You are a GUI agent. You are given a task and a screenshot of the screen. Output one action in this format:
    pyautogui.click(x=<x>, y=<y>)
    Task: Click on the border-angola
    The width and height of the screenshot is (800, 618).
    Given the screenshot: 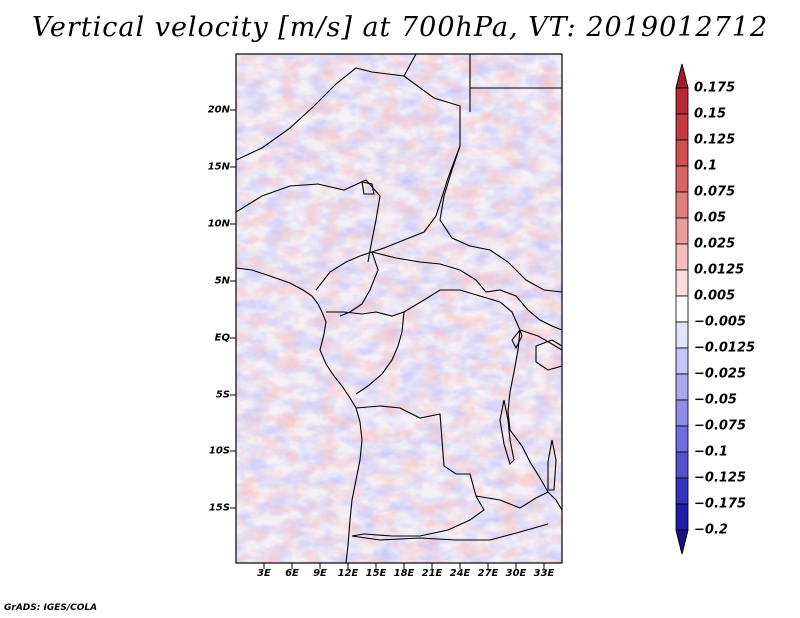 What is the action you would take?
    pyautogui.click(x=418, y=471)
    